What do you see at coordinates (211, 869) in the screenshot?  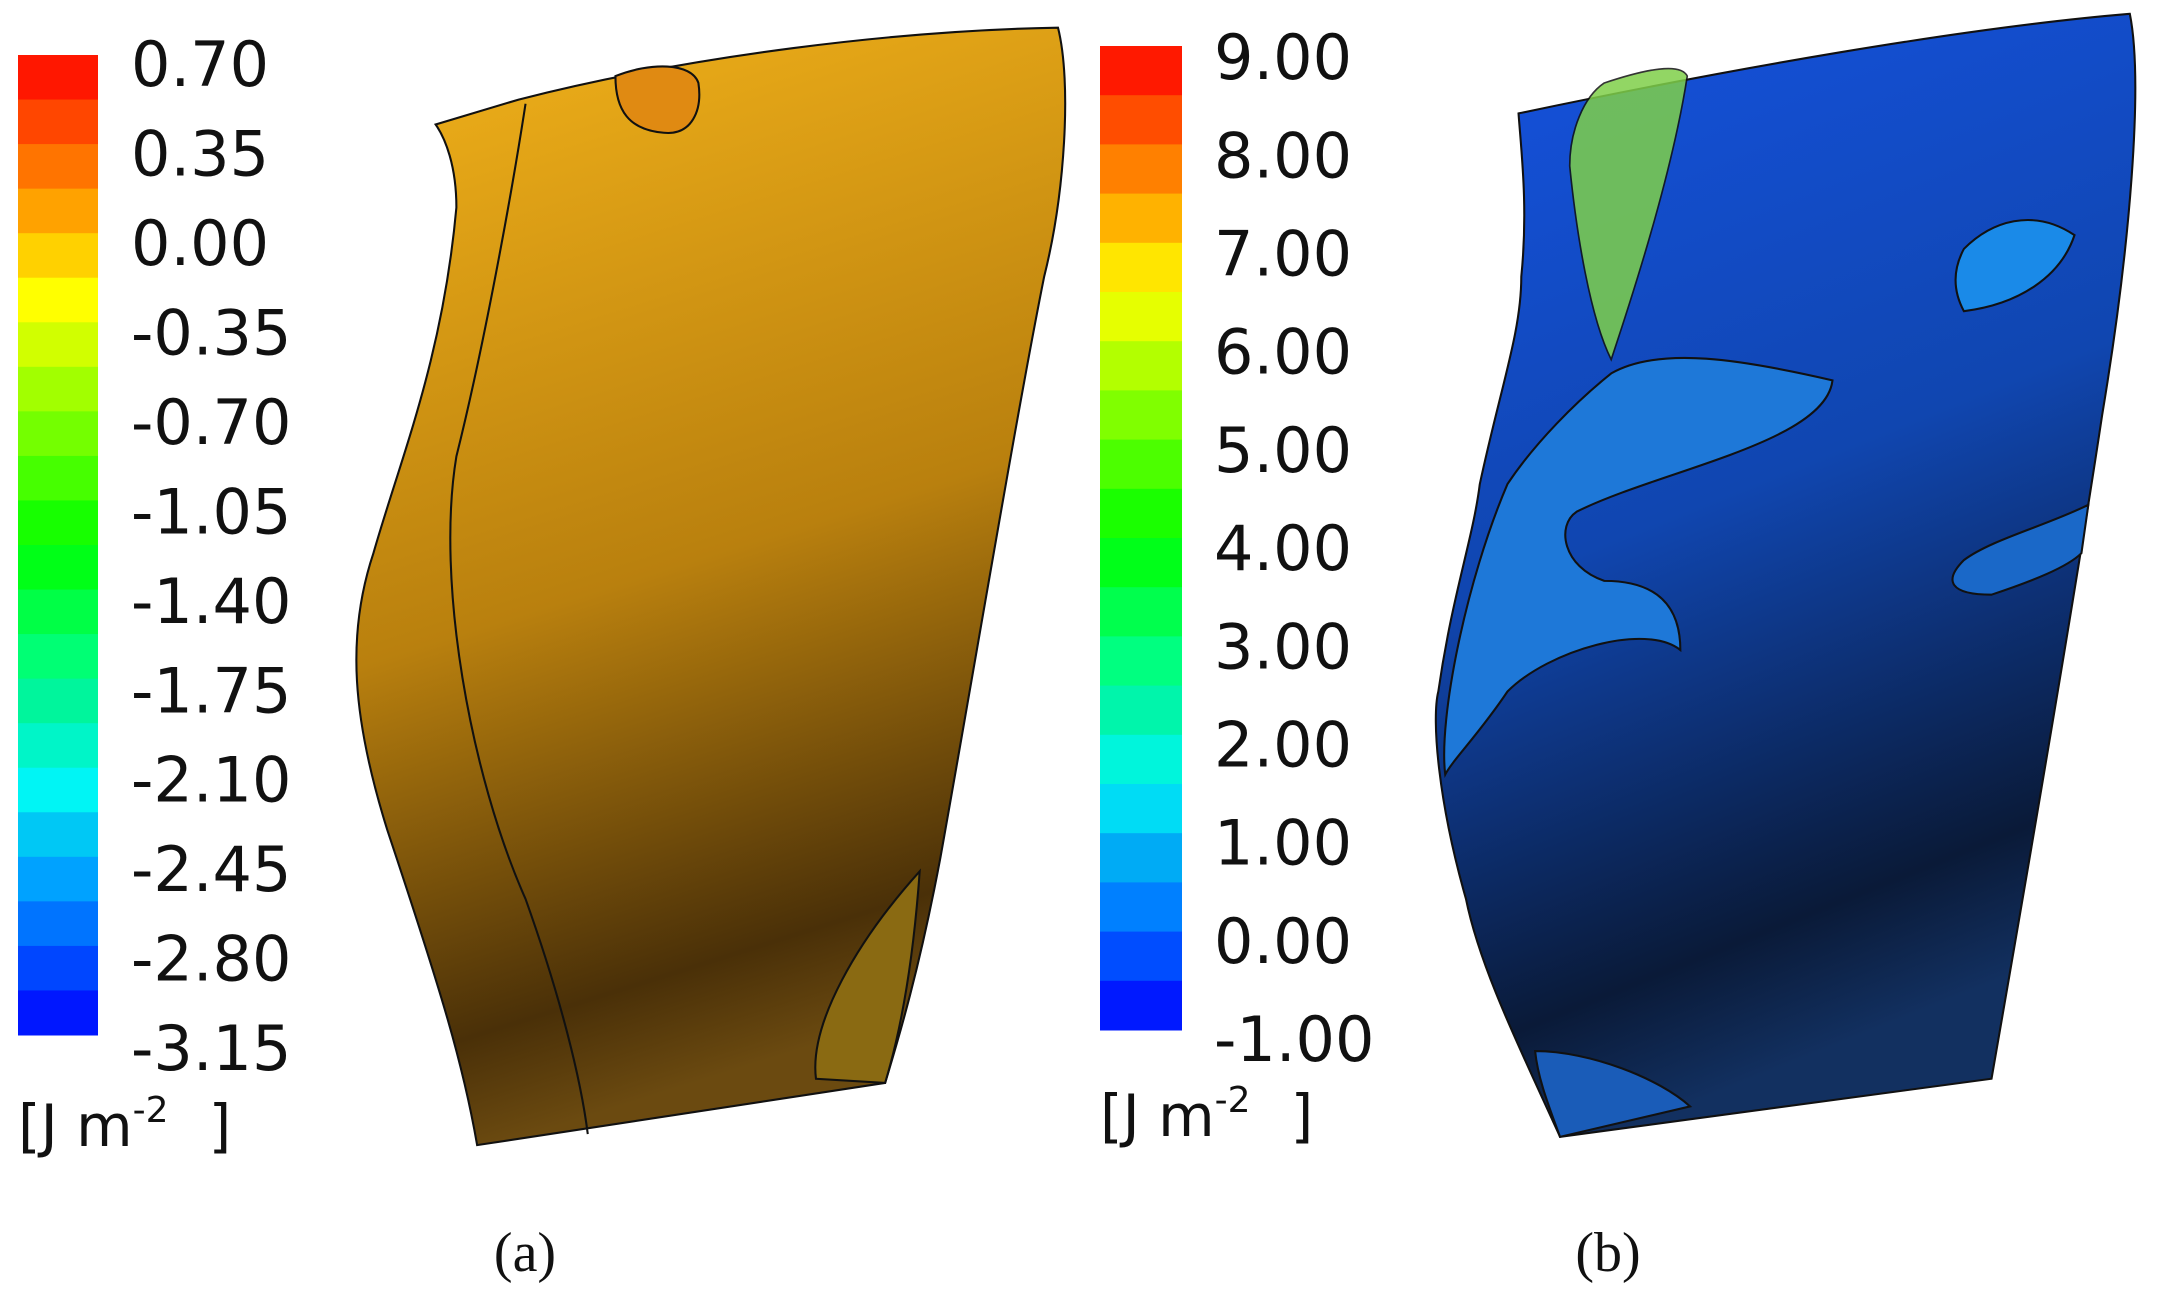 I see `tick-label: -2.45` at bounding box center [211, 869].